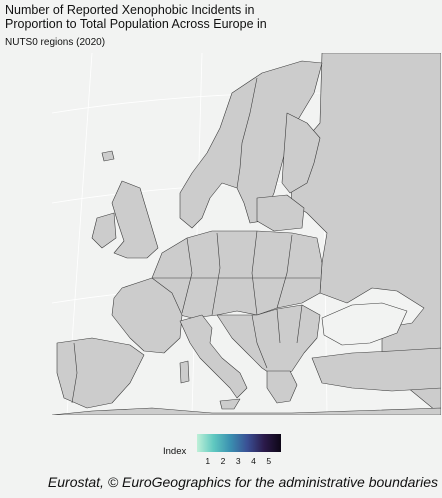 The width and height of the screenshot is (442, 498). I want to click on region-country-borders, so click(236, 273).